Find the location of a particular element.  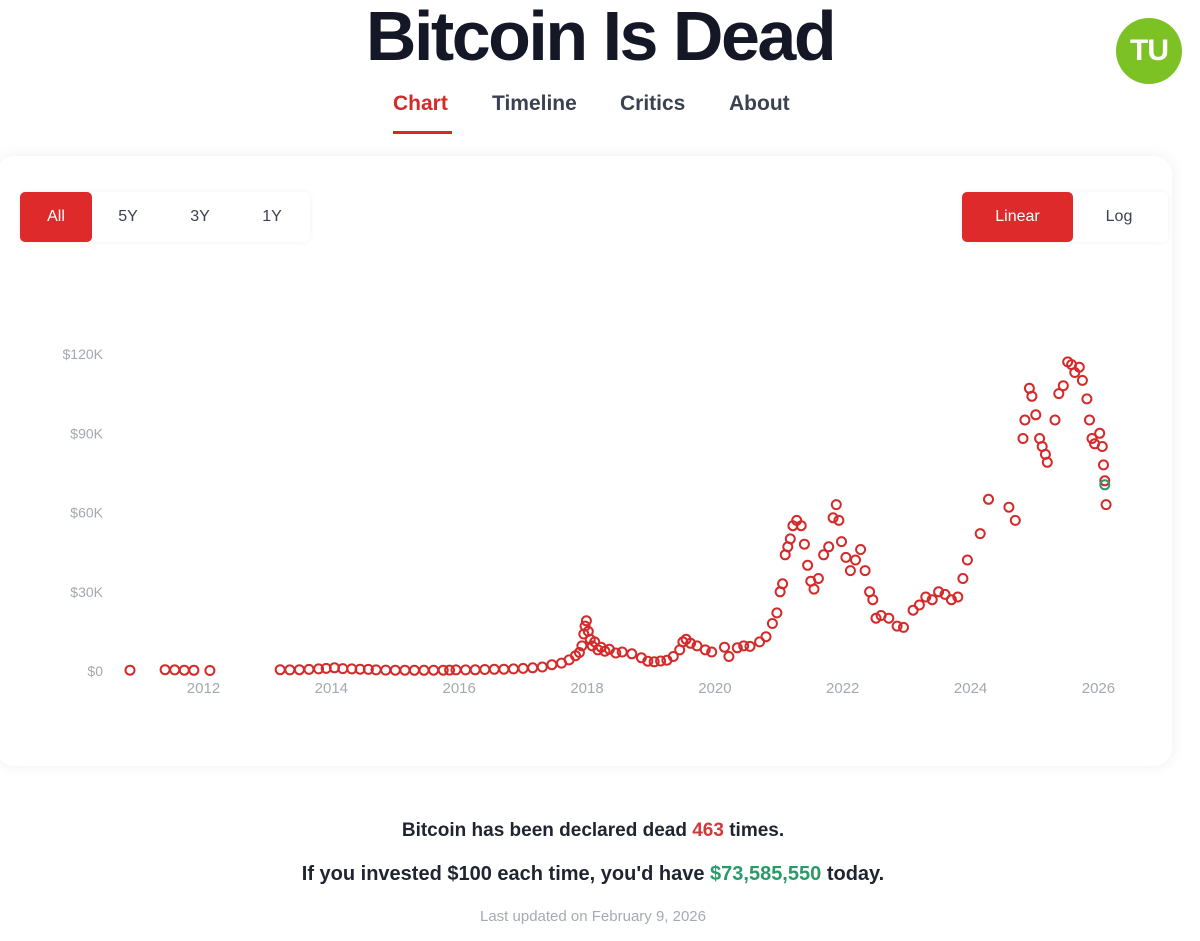

summary-text-1: Bitcoin has been declared dead is located at coordinates (544, 830).